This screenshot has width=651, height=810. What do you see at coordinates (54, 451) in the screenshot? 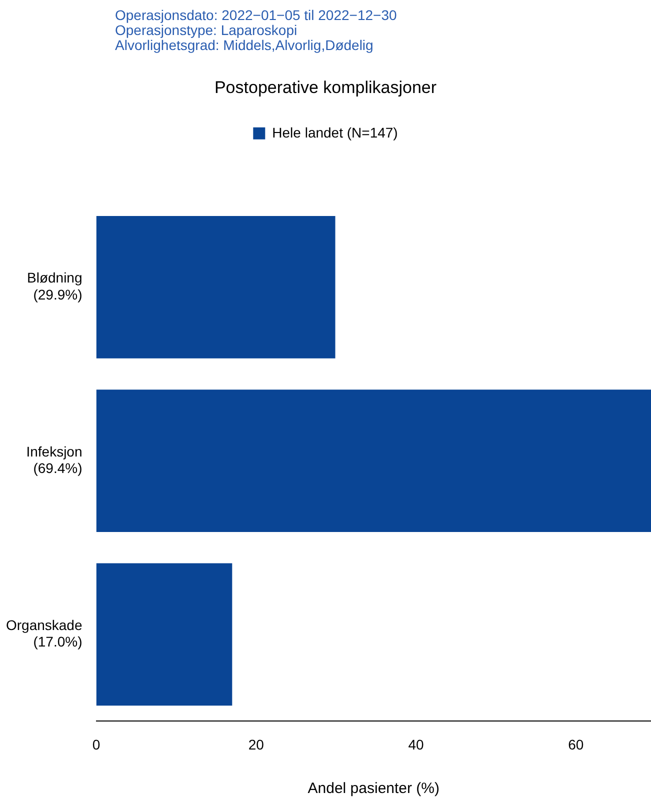
I see `y-tick-label: Infeksjon` at bounding box center [54, 451].